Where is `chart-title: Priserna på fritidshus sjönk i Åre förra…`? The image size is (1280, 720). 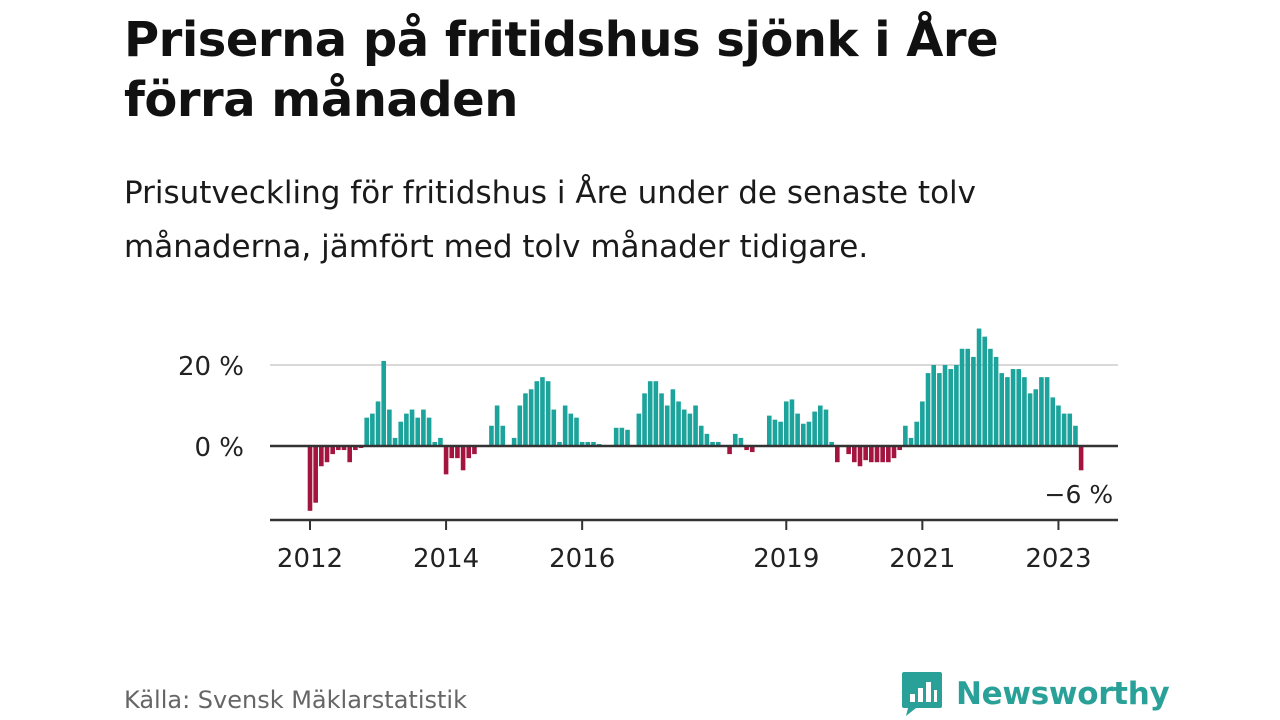 chart-title: Priserna på fritidshus sjönk i Åre förra… is located at coordinates (561, 70).